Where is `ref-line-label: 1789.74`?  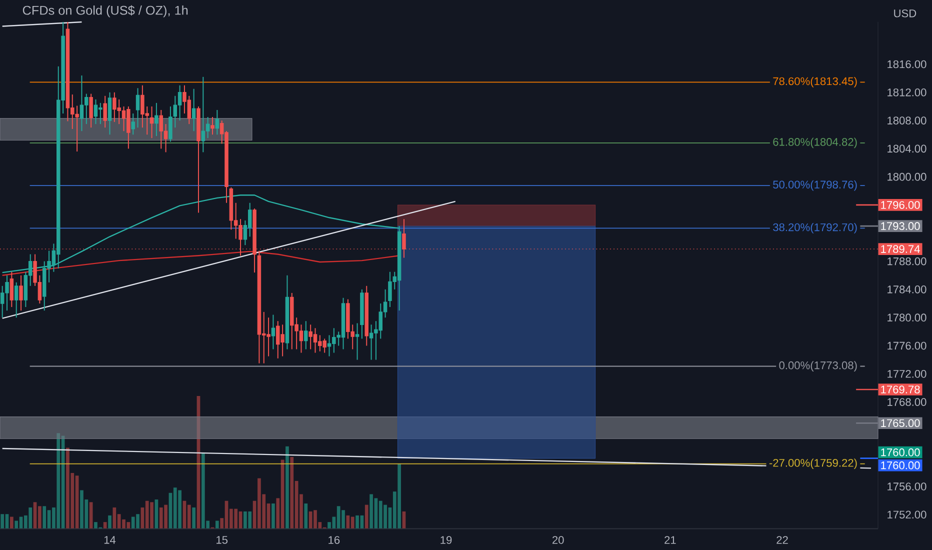 ref-line-label: 1789.74 is located at coordinates (900, 249).